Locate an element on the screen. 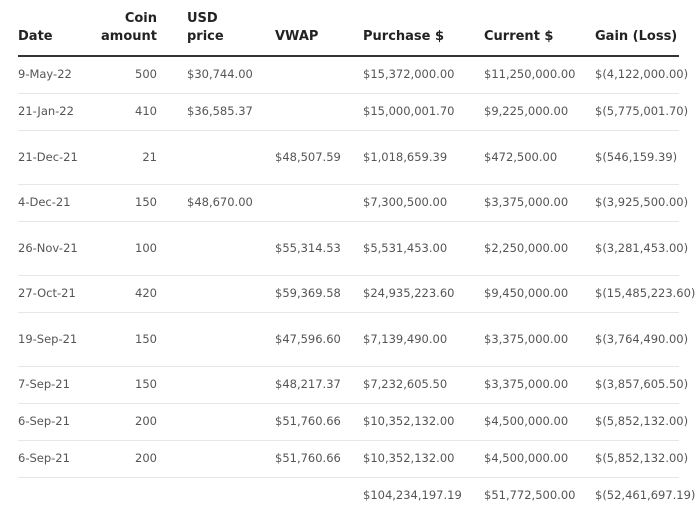 This screenshot has height=527, width=697. cell-vwap: $55,314.53 is located at coordinates (293, 248).